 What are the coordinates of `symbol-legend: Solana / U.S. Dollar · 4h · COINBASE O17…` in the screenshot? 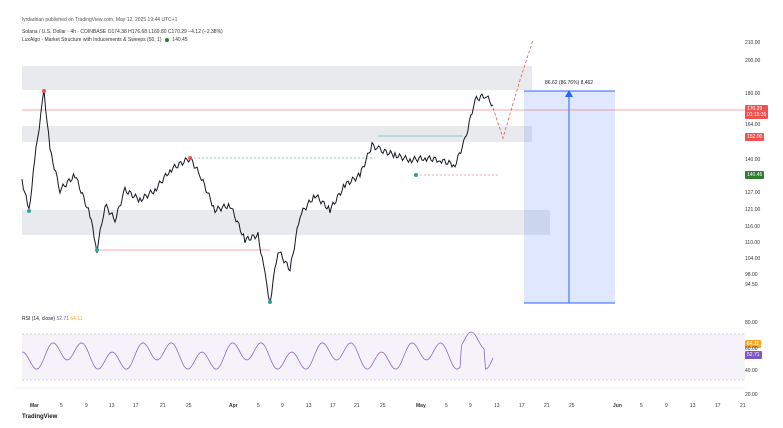 It's located at (122, 32).